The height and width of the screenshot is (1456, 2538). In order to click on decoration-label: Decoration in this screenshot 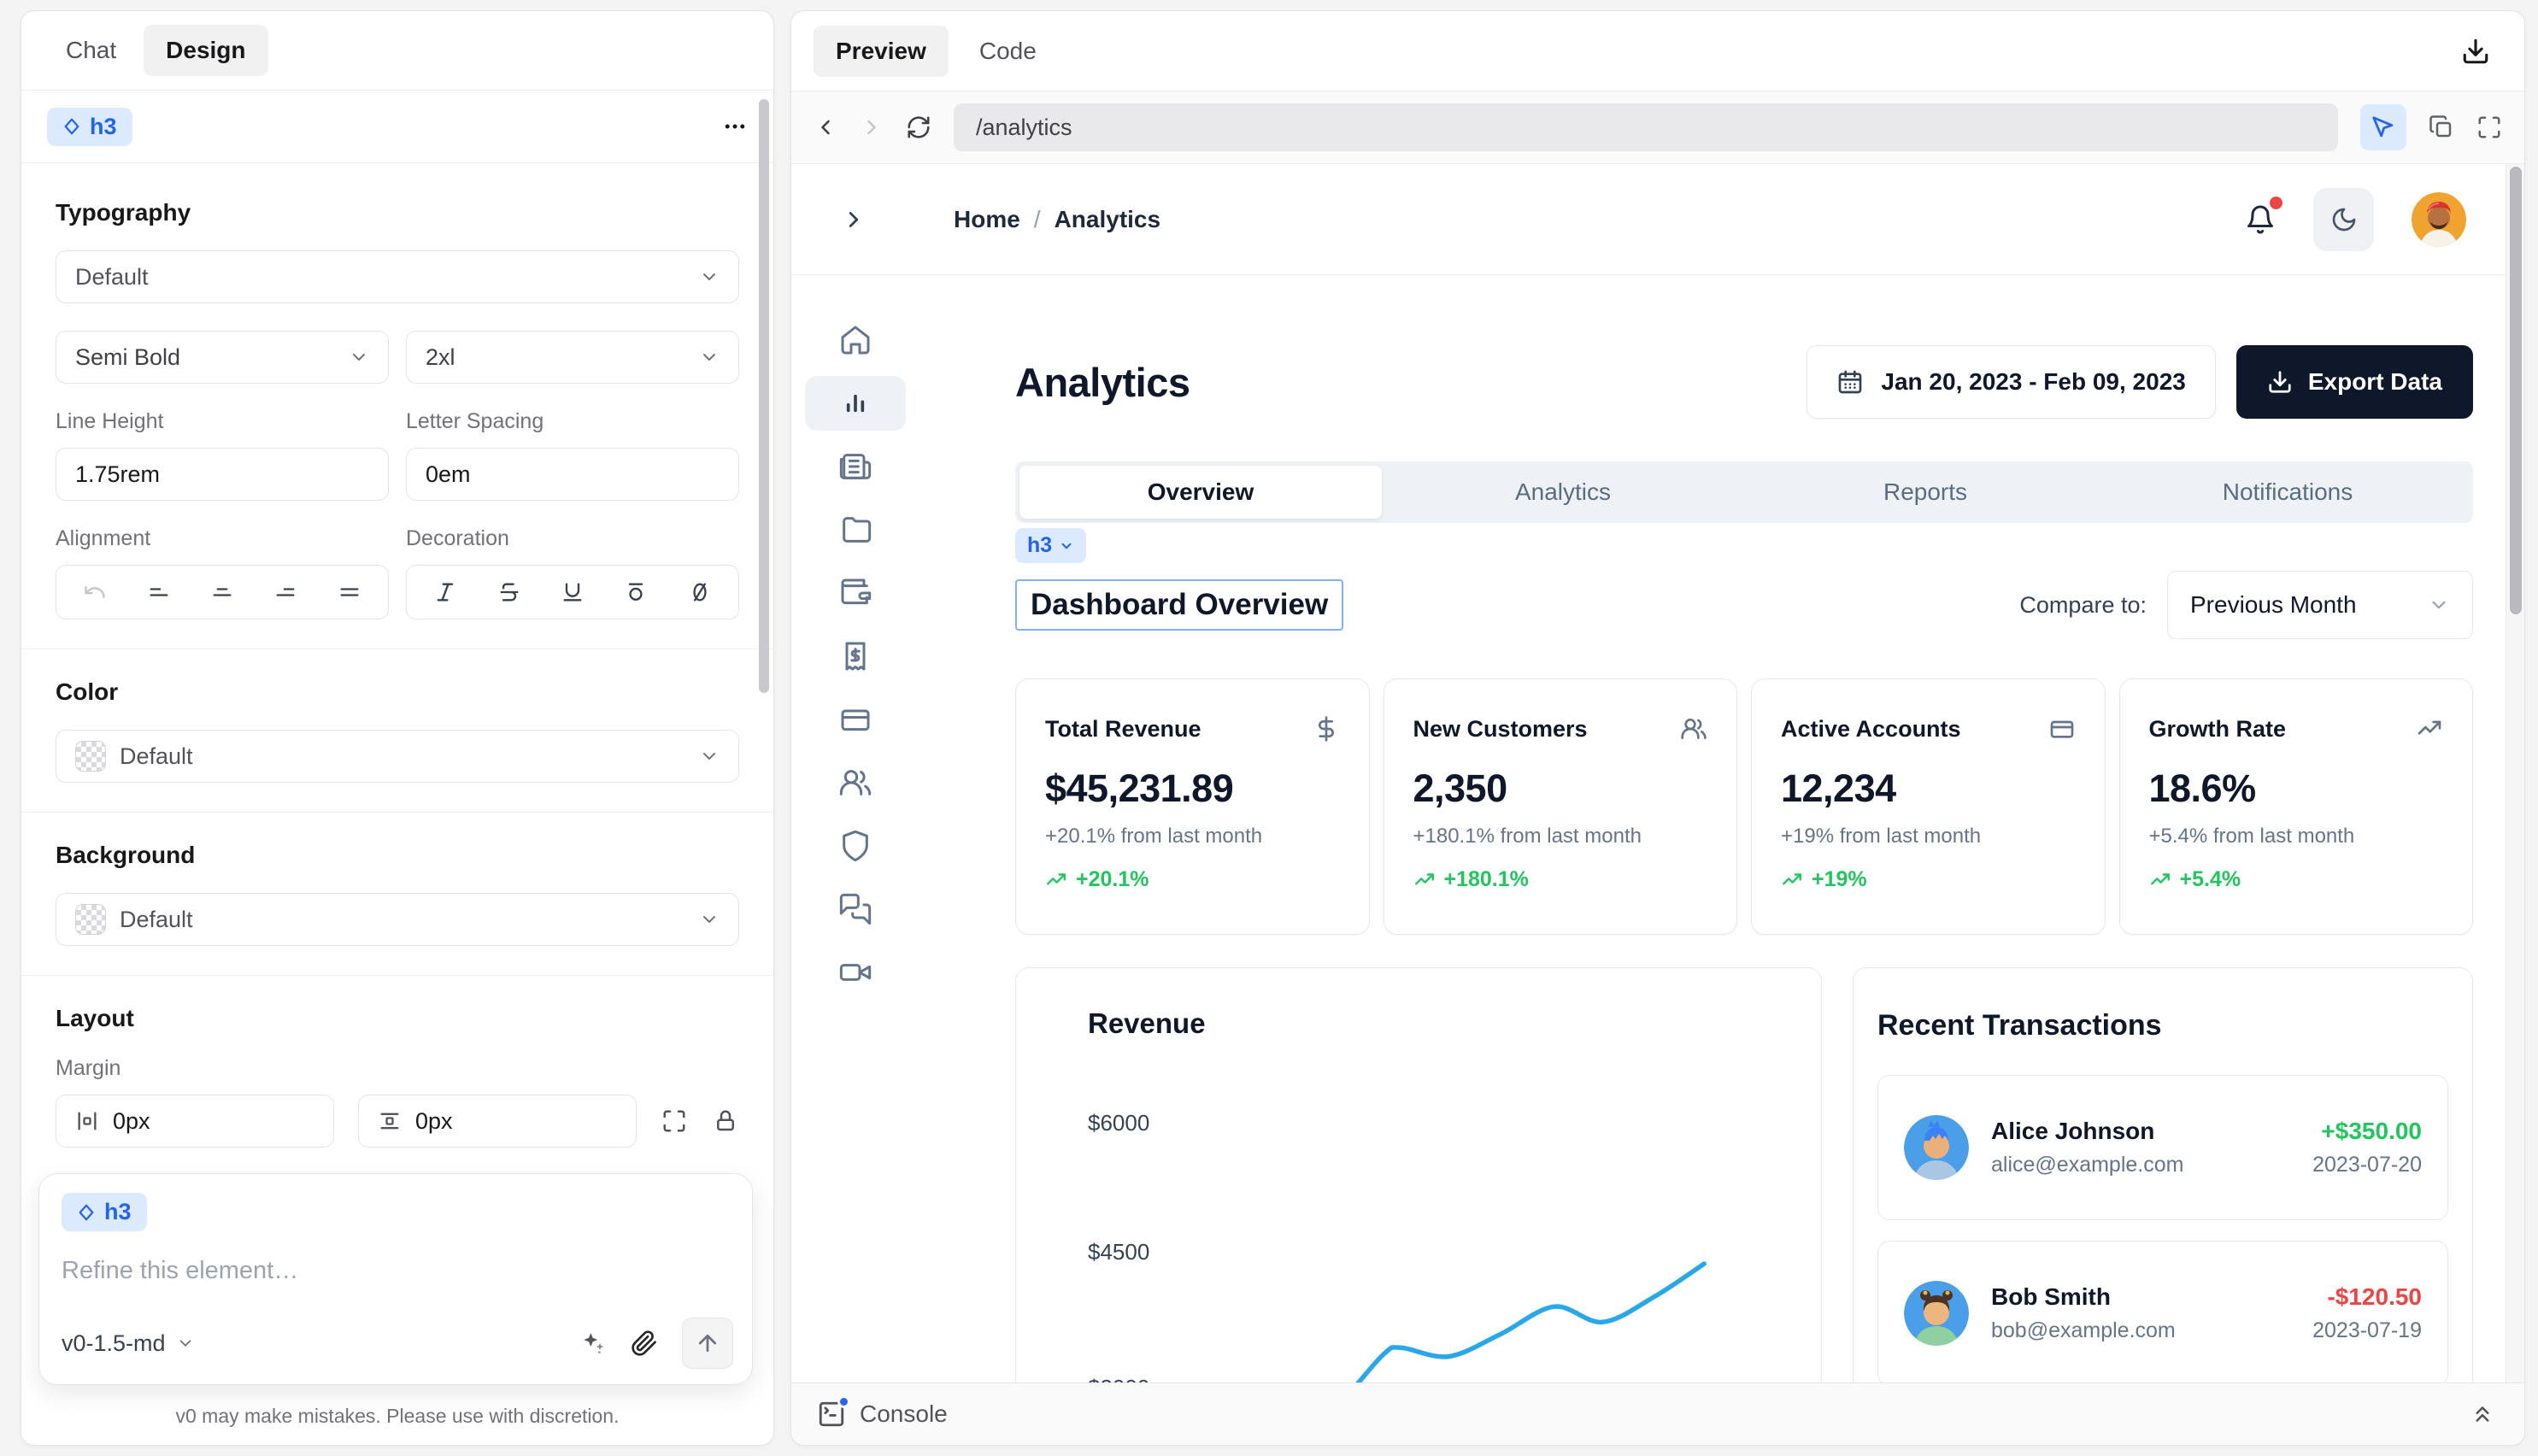, I will do `click(457, 538)`.